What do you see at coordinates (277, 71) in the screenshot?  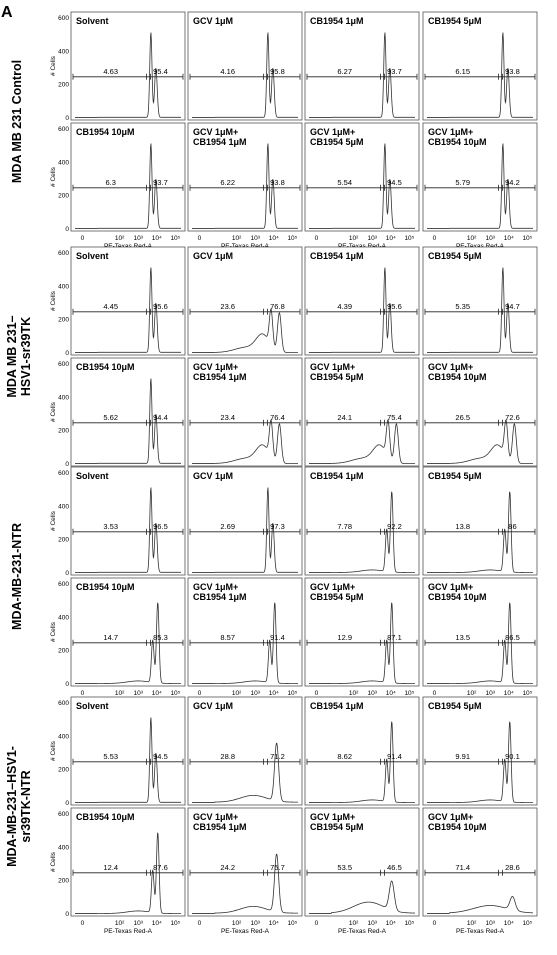 I see `gate-right-value: 95.8` at bounding box center [277, 71].